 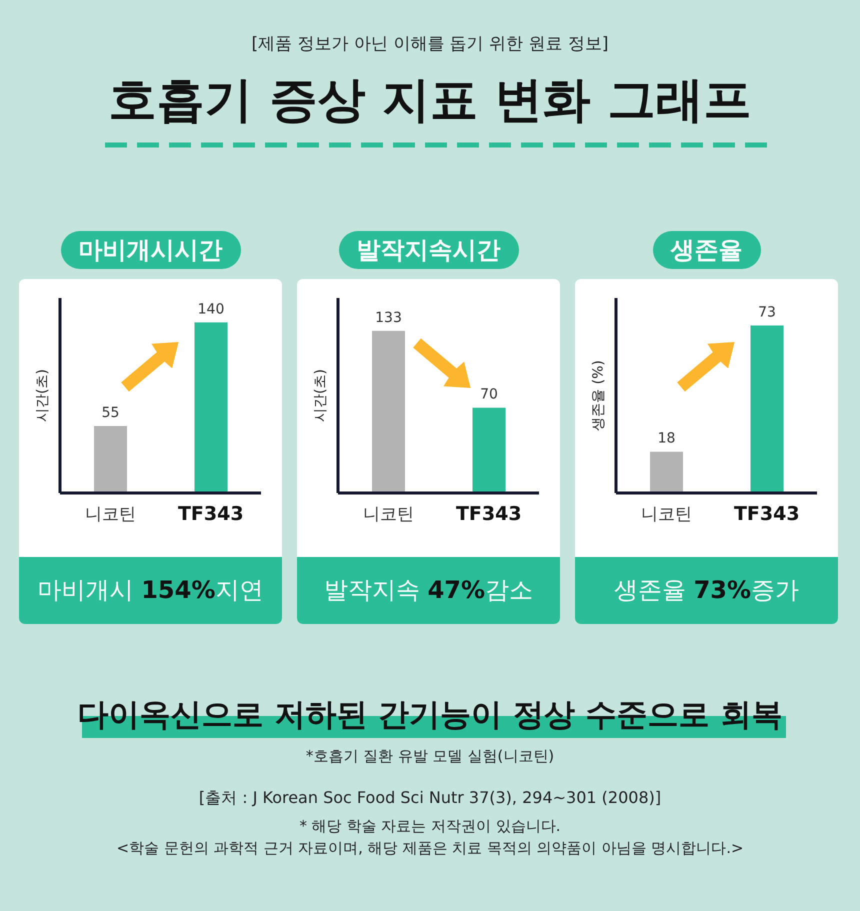 I want to click on text: 마비개시 154%지연, so click(x=151, y=590).